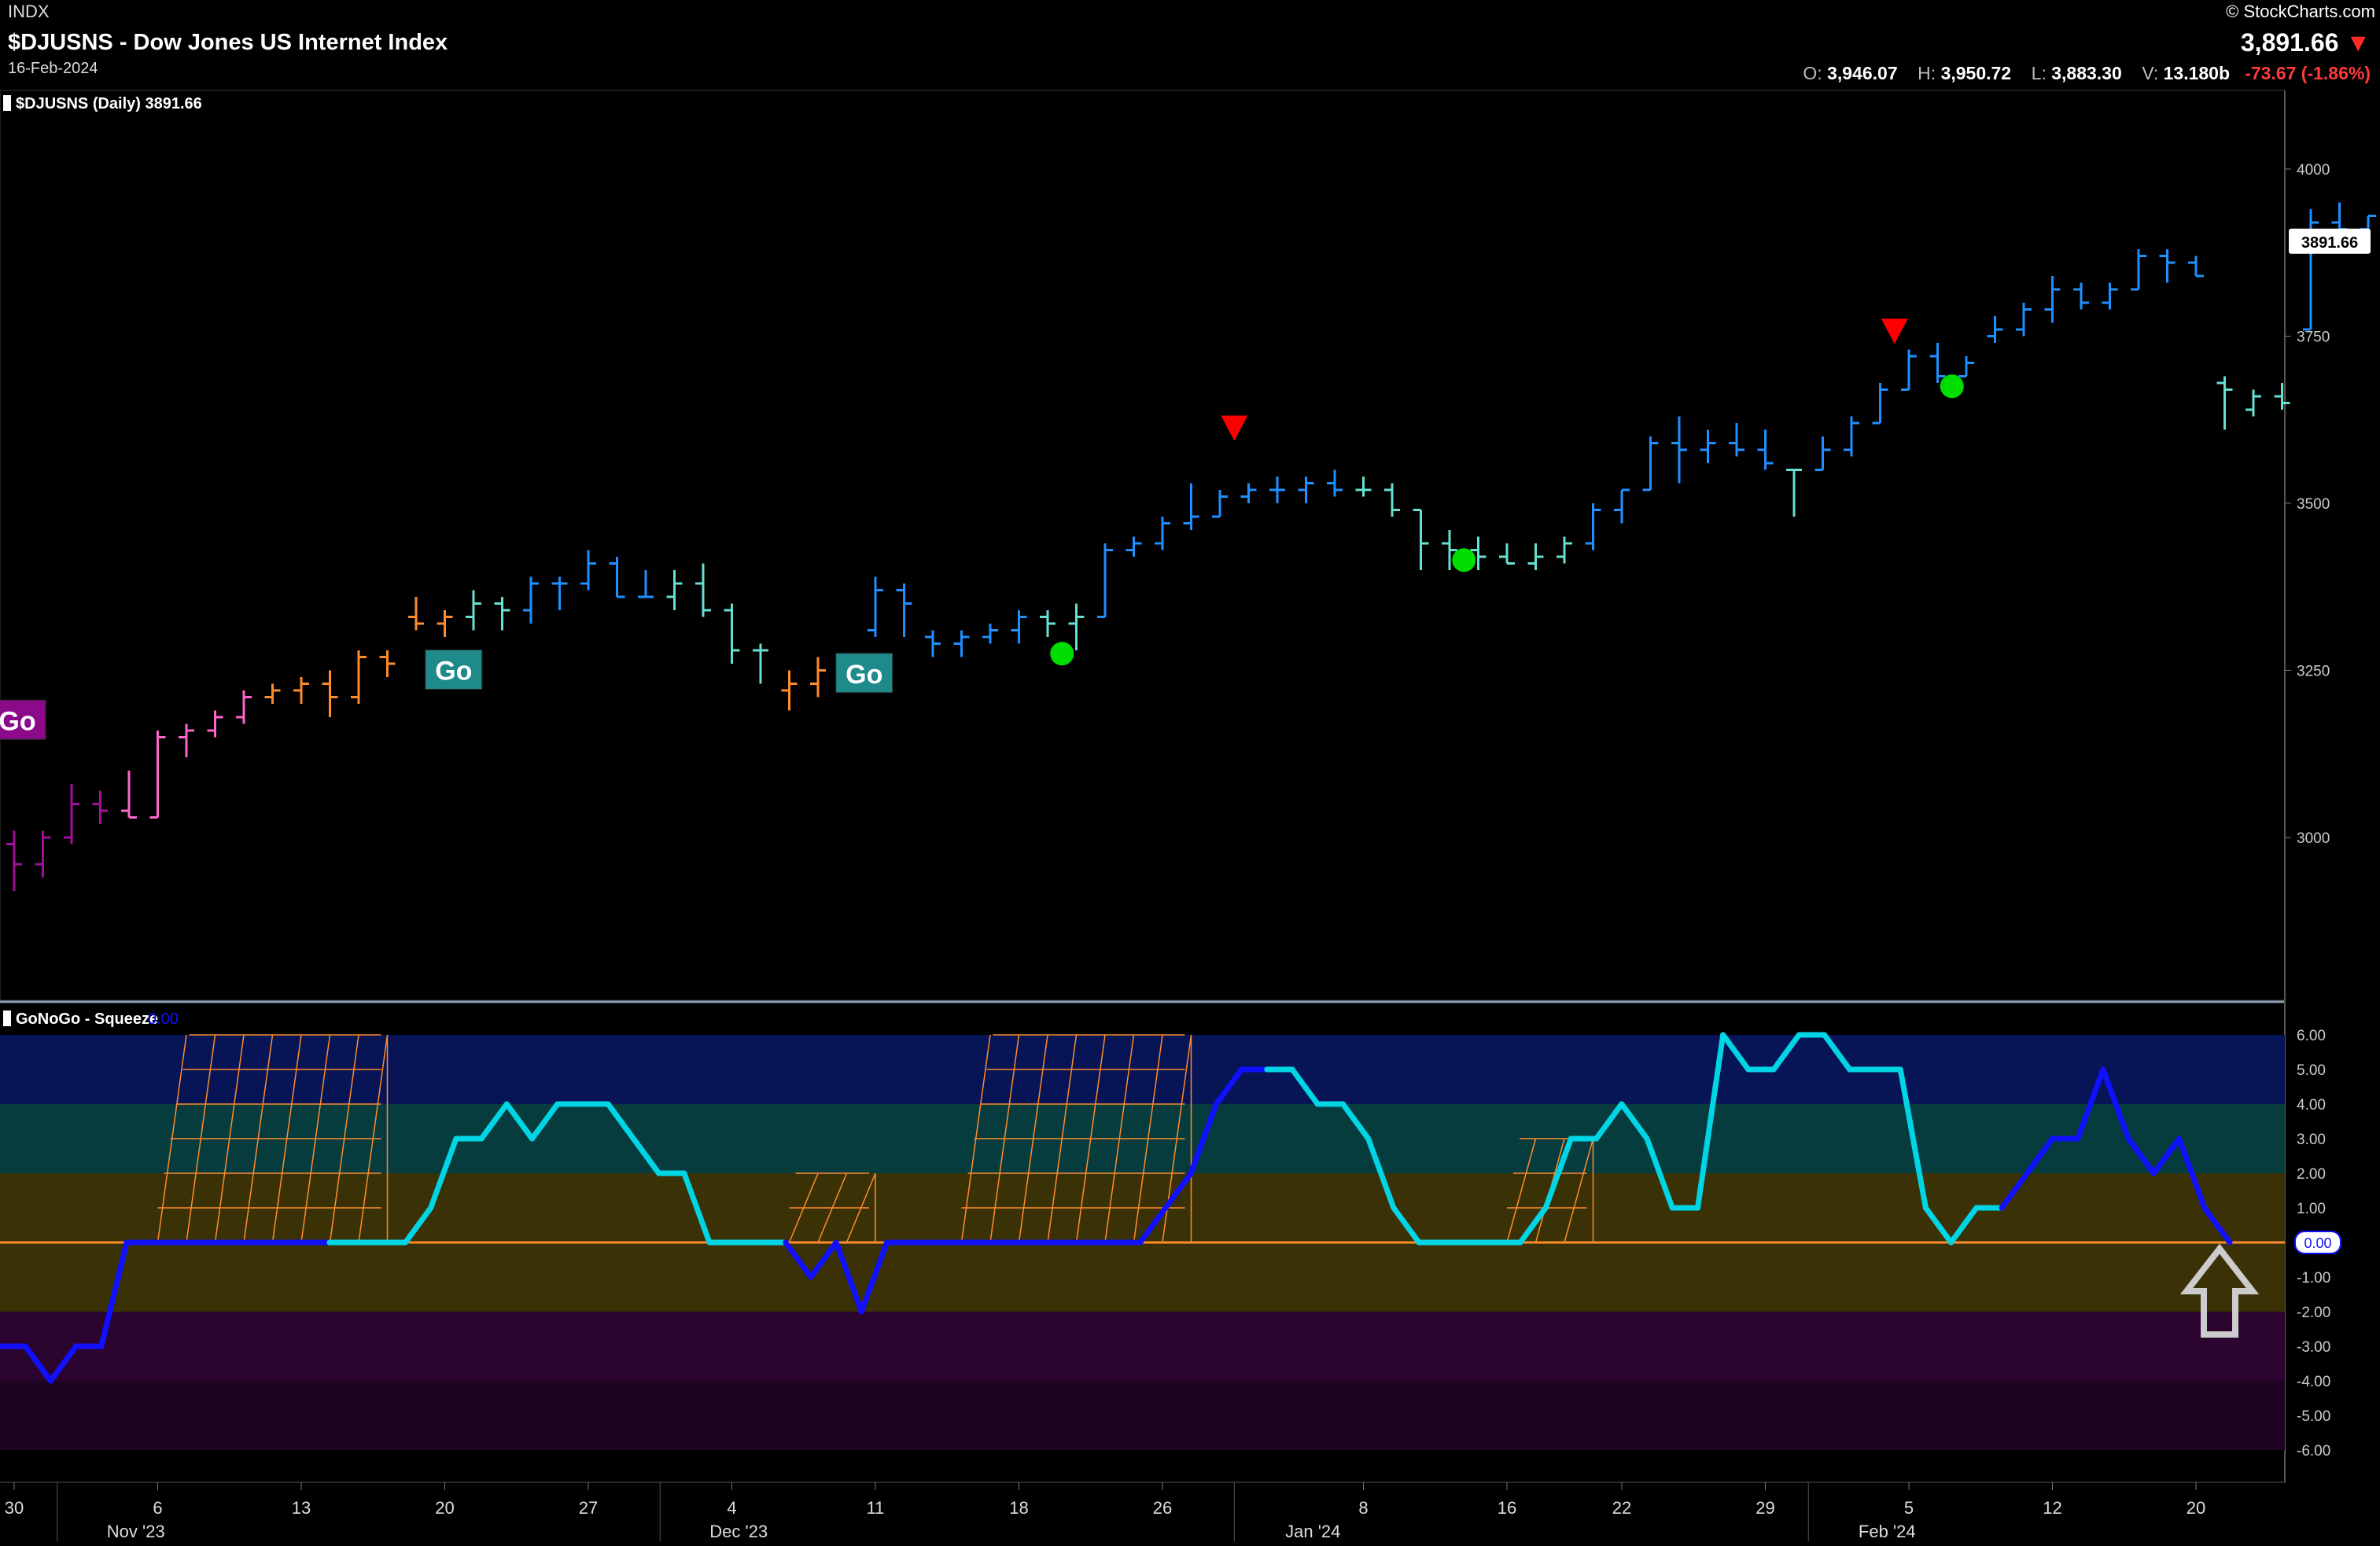  What do you see at coordinates (731, 1508) in the screenshot?
I see `x-tick-label: 4` at bounding box center [731, 1508].